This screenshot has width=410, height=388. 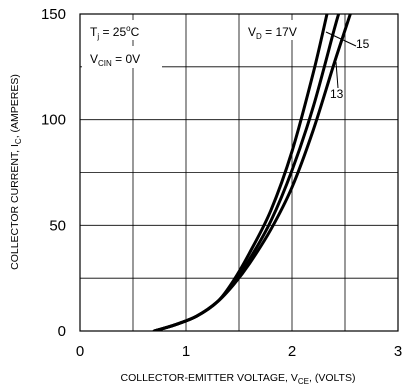 I want to click on tj-annotation: Tj = 25oC, so click(x=115, y=32).